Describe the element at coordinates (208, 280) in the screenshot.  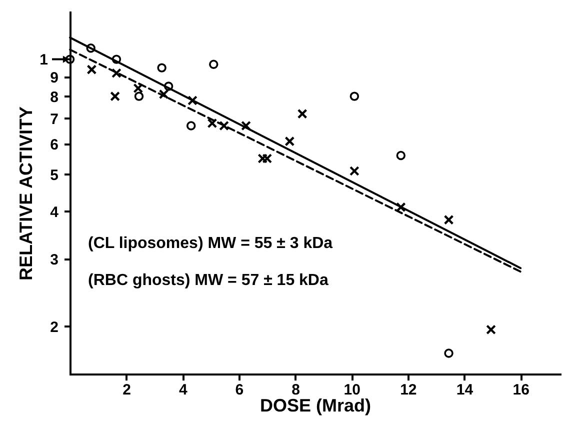
I see `annotation: (RBC ghosts) MW = 57 ± 15 kDa` at that location.